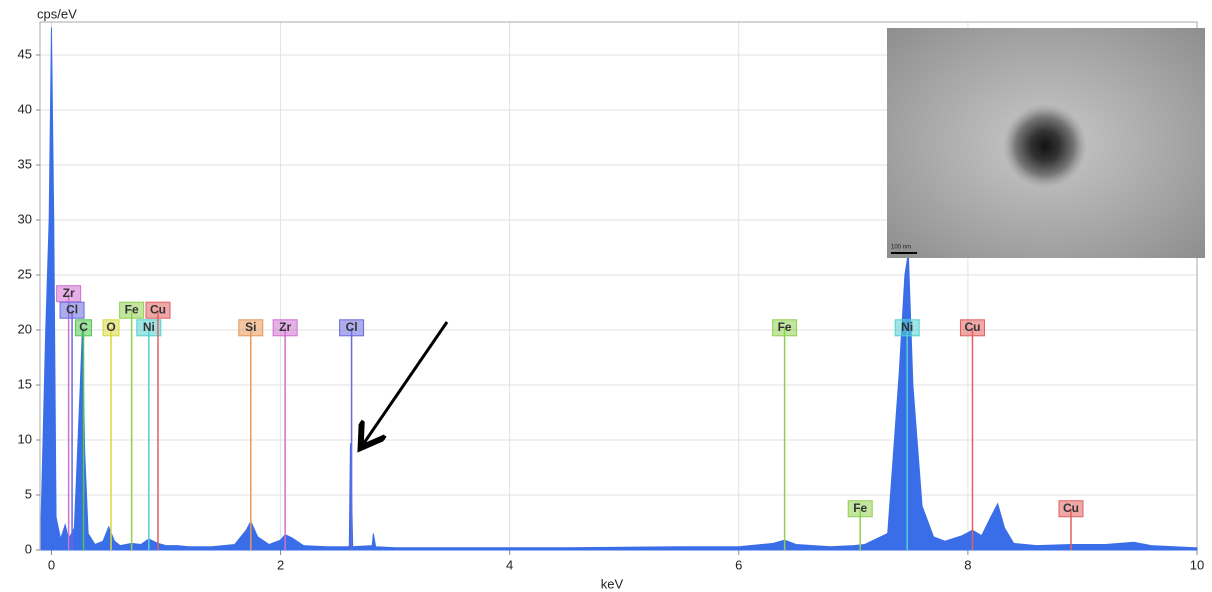 Image resolution: width=1212 pixels, height=592 pixels. Describe the element at coordinates (738, 564) in the screenshot. I see `x-tick-label: 6` at that location.